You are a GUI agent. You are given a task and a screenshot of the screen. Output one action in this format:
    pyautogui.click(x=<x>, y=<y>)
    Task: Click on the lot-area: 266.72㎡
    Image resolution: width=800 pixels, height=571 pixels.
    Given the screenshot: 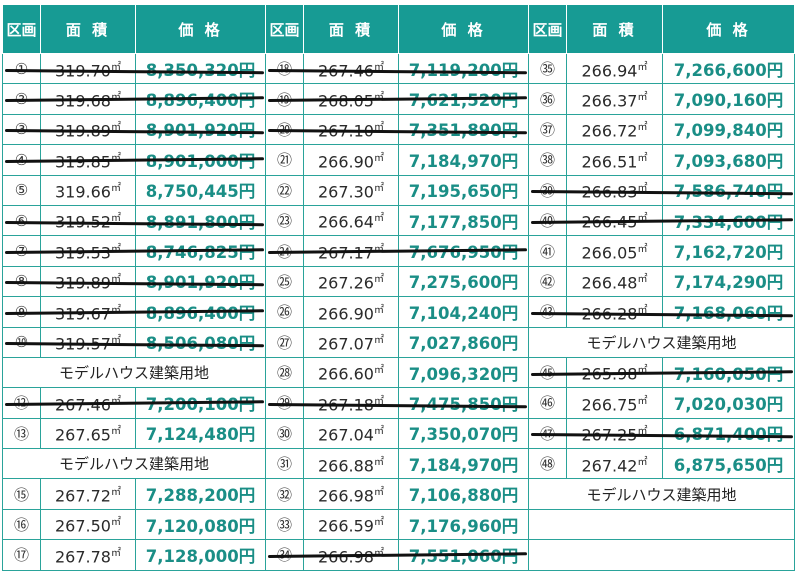 What is the action you would take?
    pyautogui.click(x=614, y=129)
    